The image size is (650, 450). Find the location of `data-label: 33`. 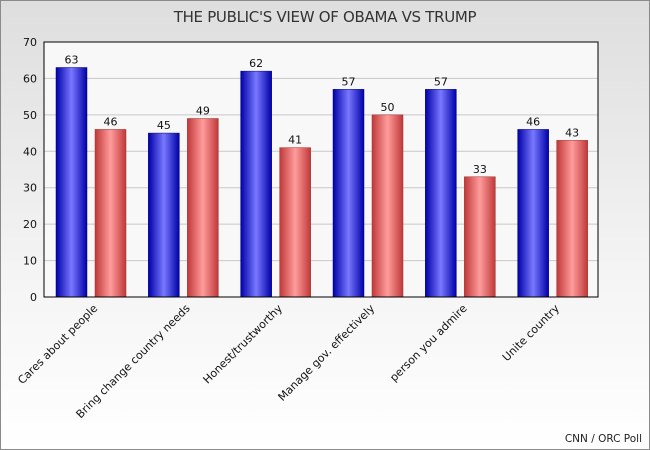

data-label: 33 is located at coordinates (480, 169).